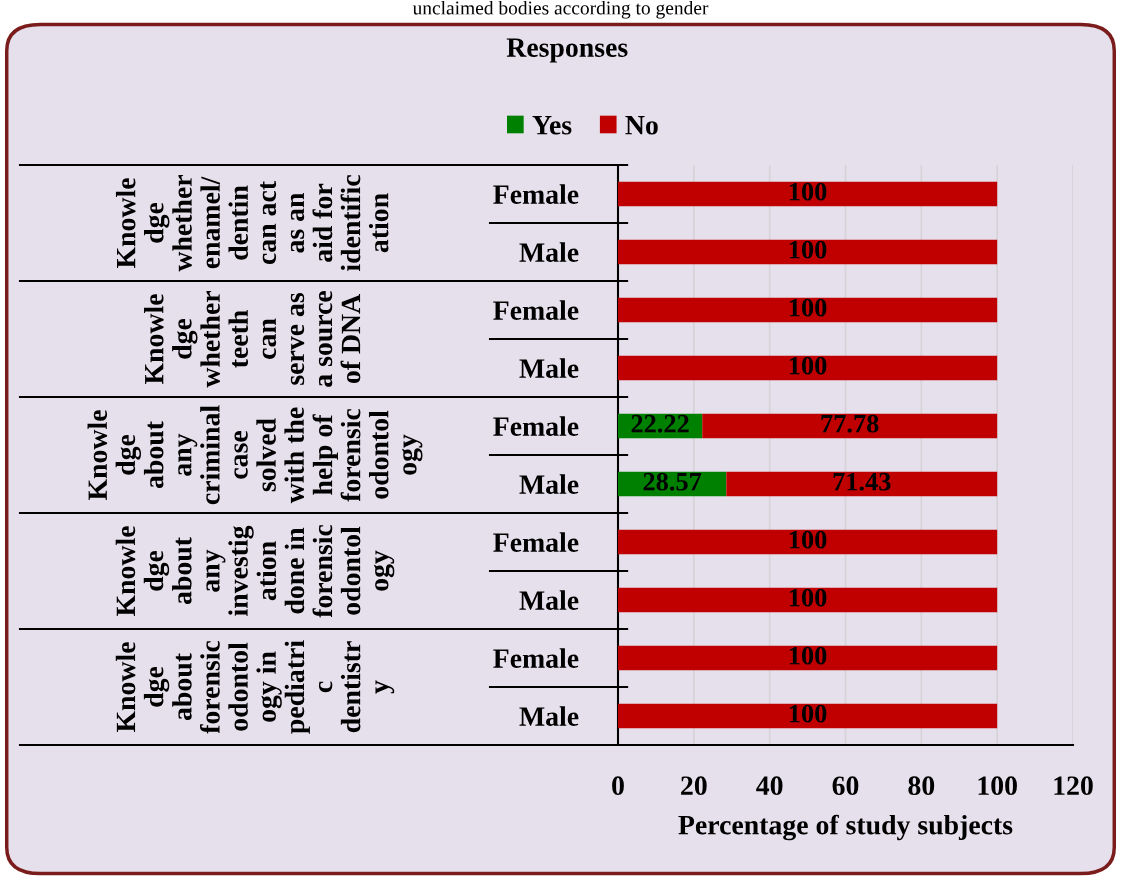 The width and height of the screenshot is (1121, 878). I want to click on text: unclaimed bodies according to gender, so click(560, 9).